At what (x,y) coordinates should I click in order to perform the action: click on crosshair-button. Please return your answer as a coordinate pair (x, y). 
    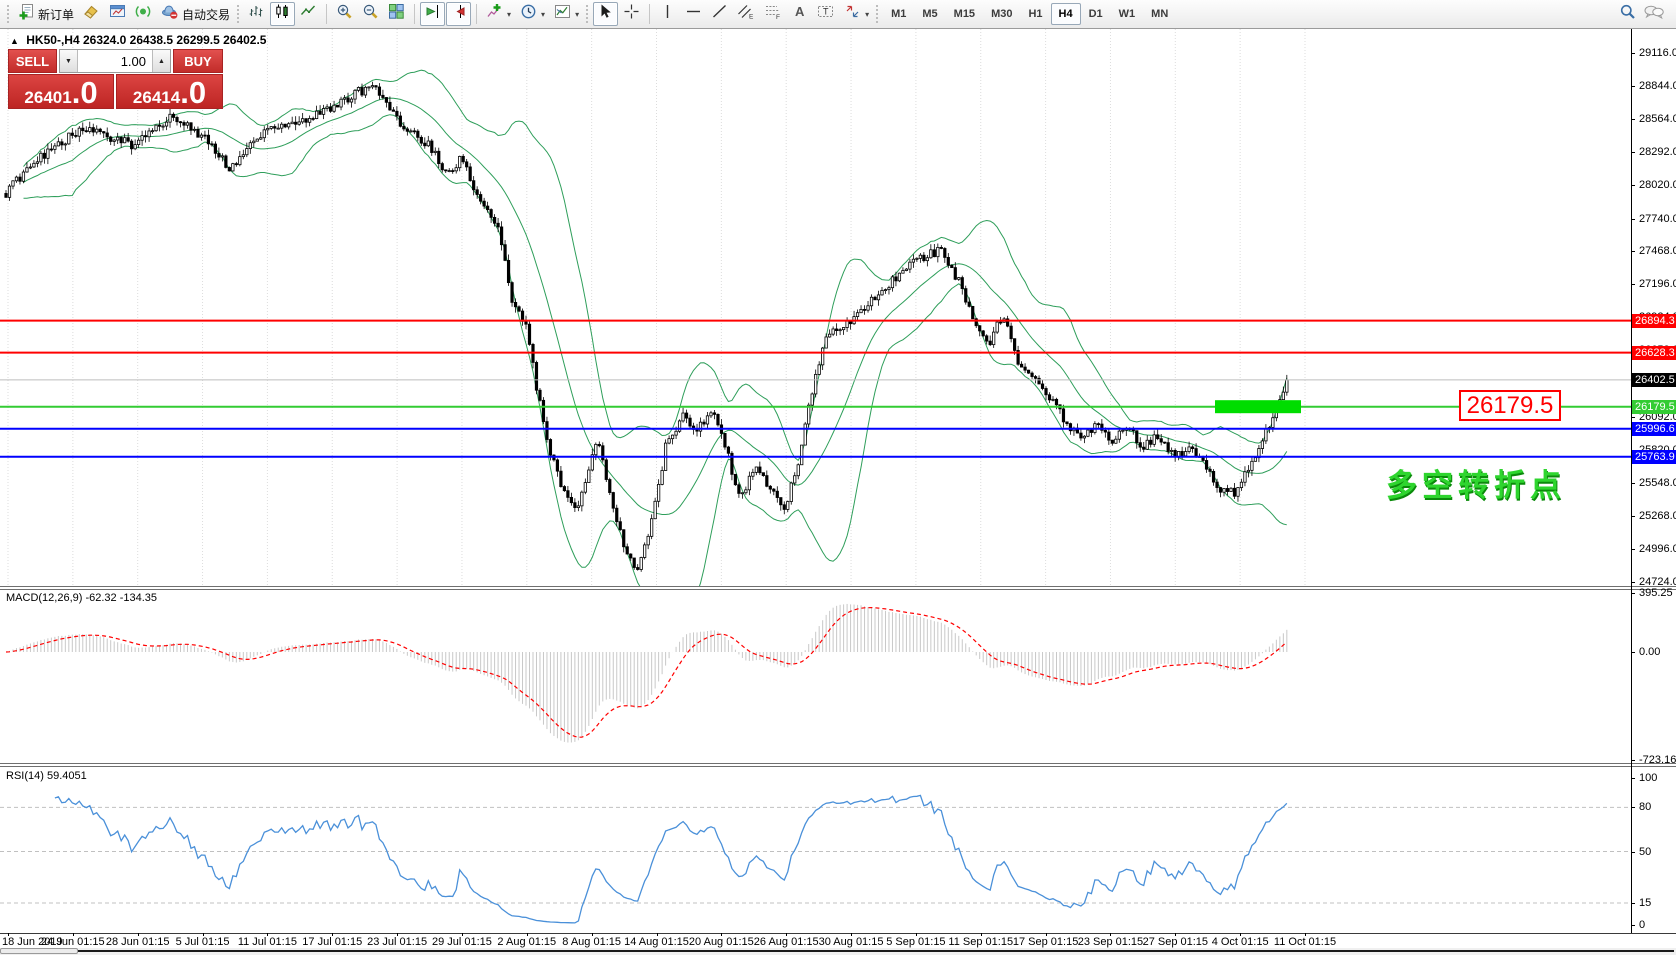
    Looking at the image, I should click on (631, 14).